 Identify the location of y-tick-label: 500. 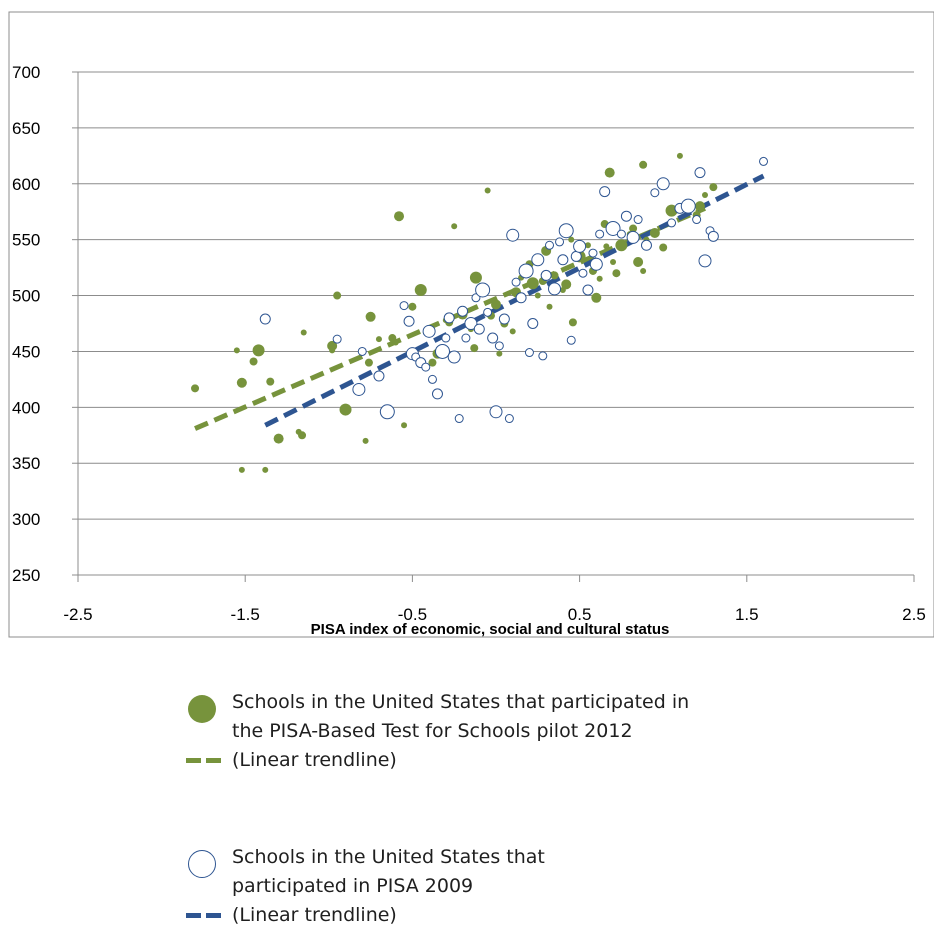
(26, 296).